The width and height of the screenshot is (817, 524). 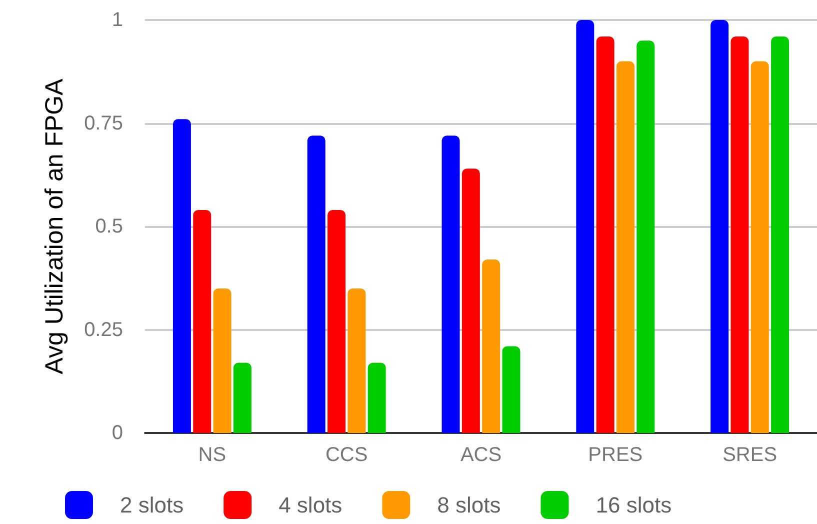 I want to click on legend-label: 2 slots, so click(x=152, y=505).